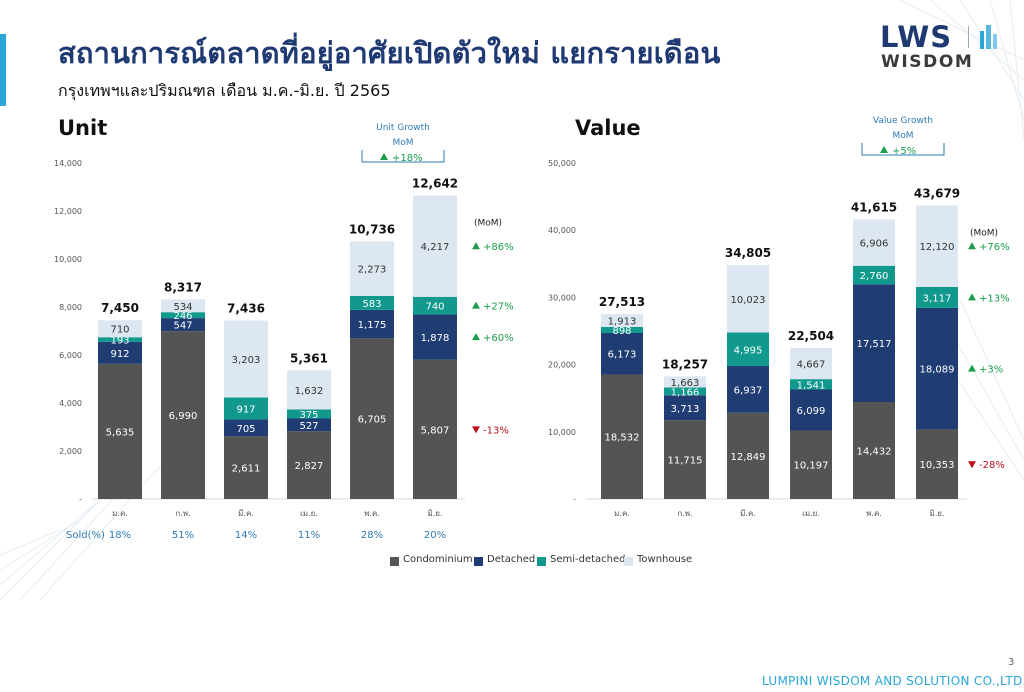 This screenshot has width=1024, height=692. What do you see at coordinates (498, 338) in the screenshot?
I see `unit-mom-value-2: +60%` at bounding box center [498, 338].